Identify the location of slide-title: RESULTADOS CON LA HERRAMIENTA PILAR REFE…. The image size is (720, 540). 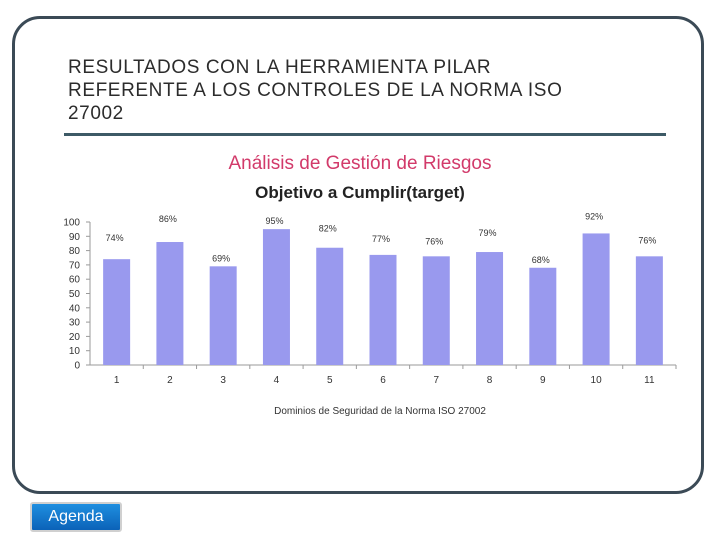
(315, 90).